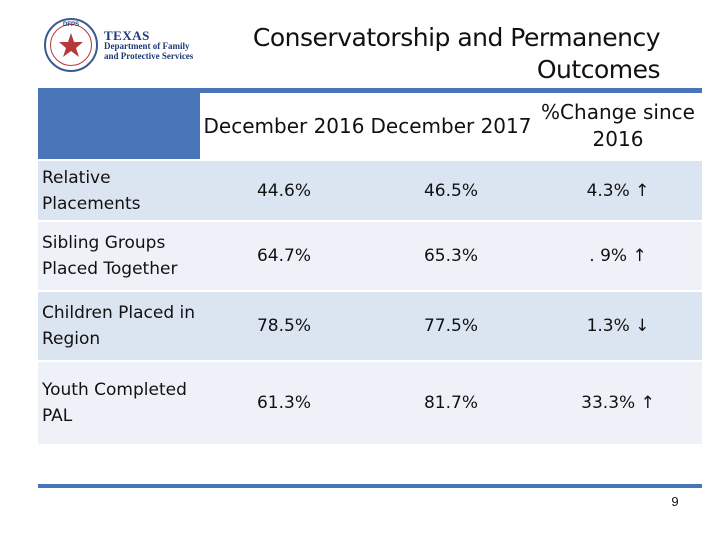 The height and width of the screenshot is (540, 720). What do you see at coordinates (618, 126) in the screenshot?
I see `header-change: %Change since 2016` at bounding box center [618, 126].